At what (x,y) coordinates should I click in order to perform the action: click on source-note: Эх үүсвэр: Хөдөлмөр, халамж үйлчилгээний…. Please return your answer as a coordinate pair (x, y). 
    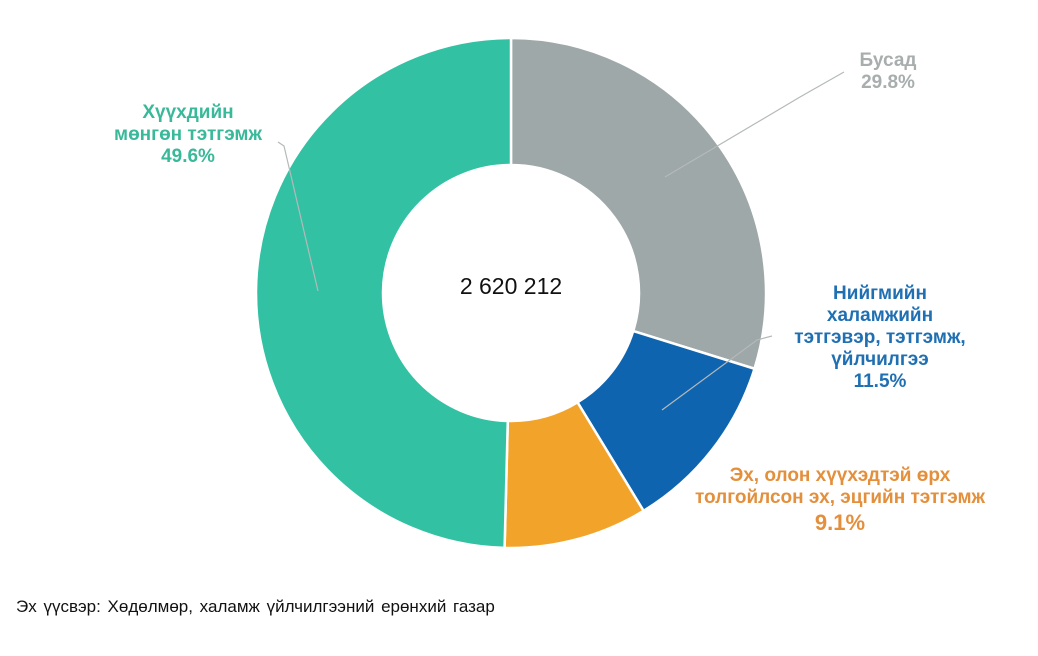
    Looking at the image, I should click on (255, 606).